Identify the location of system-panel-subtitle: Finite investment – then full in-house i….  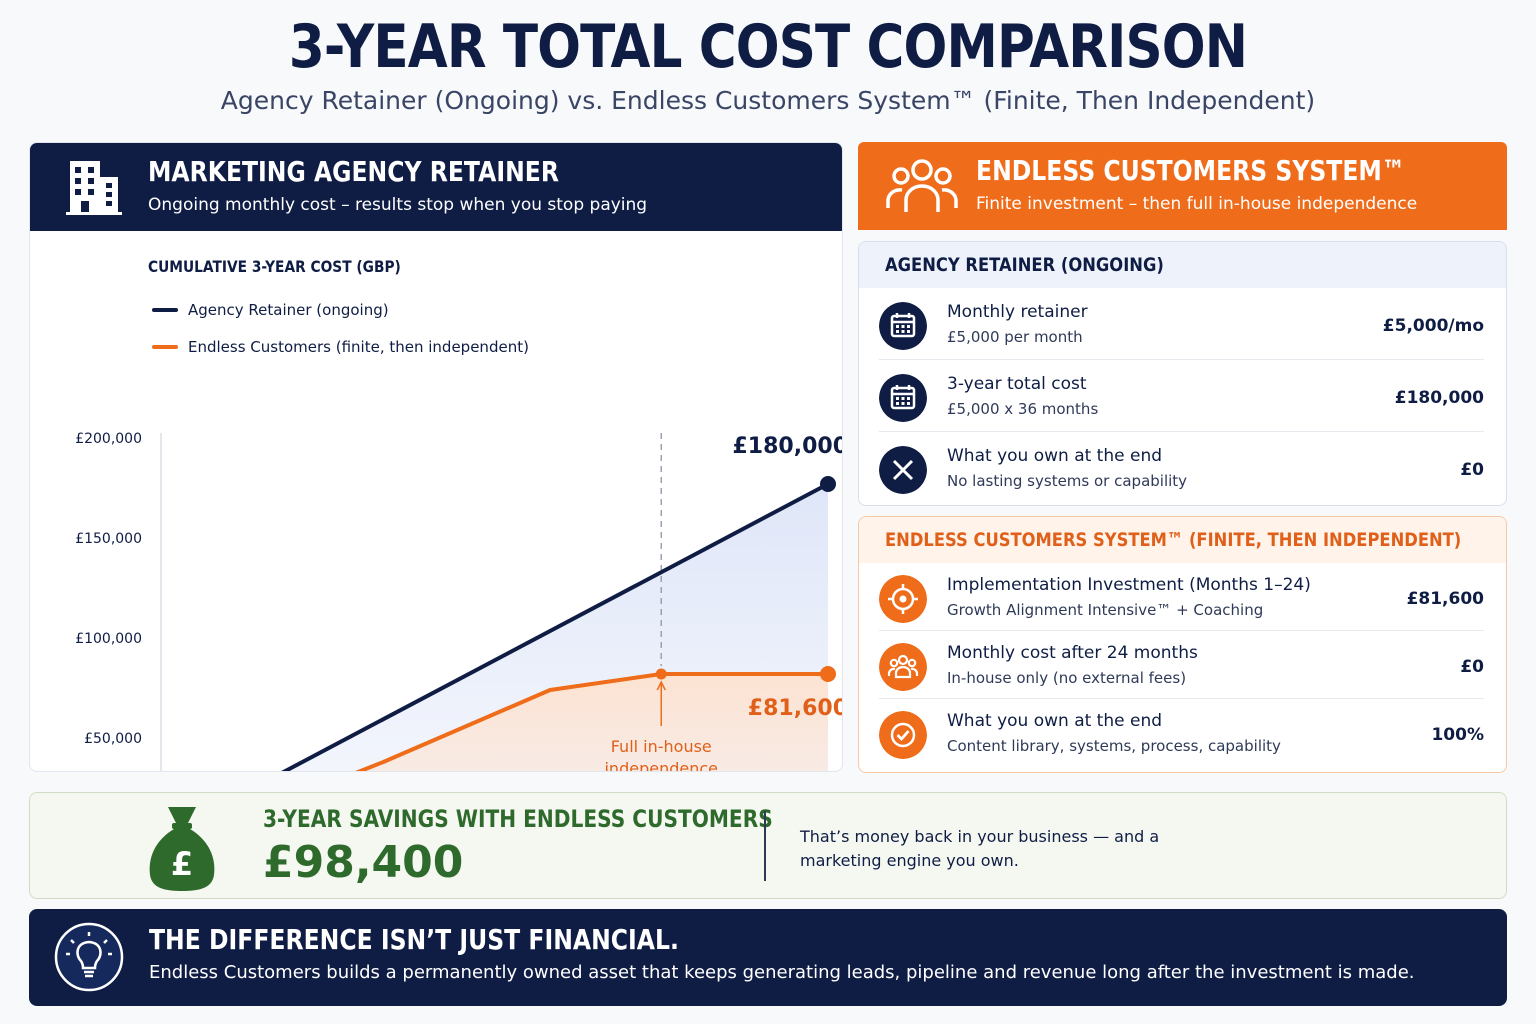
(1197, 204).